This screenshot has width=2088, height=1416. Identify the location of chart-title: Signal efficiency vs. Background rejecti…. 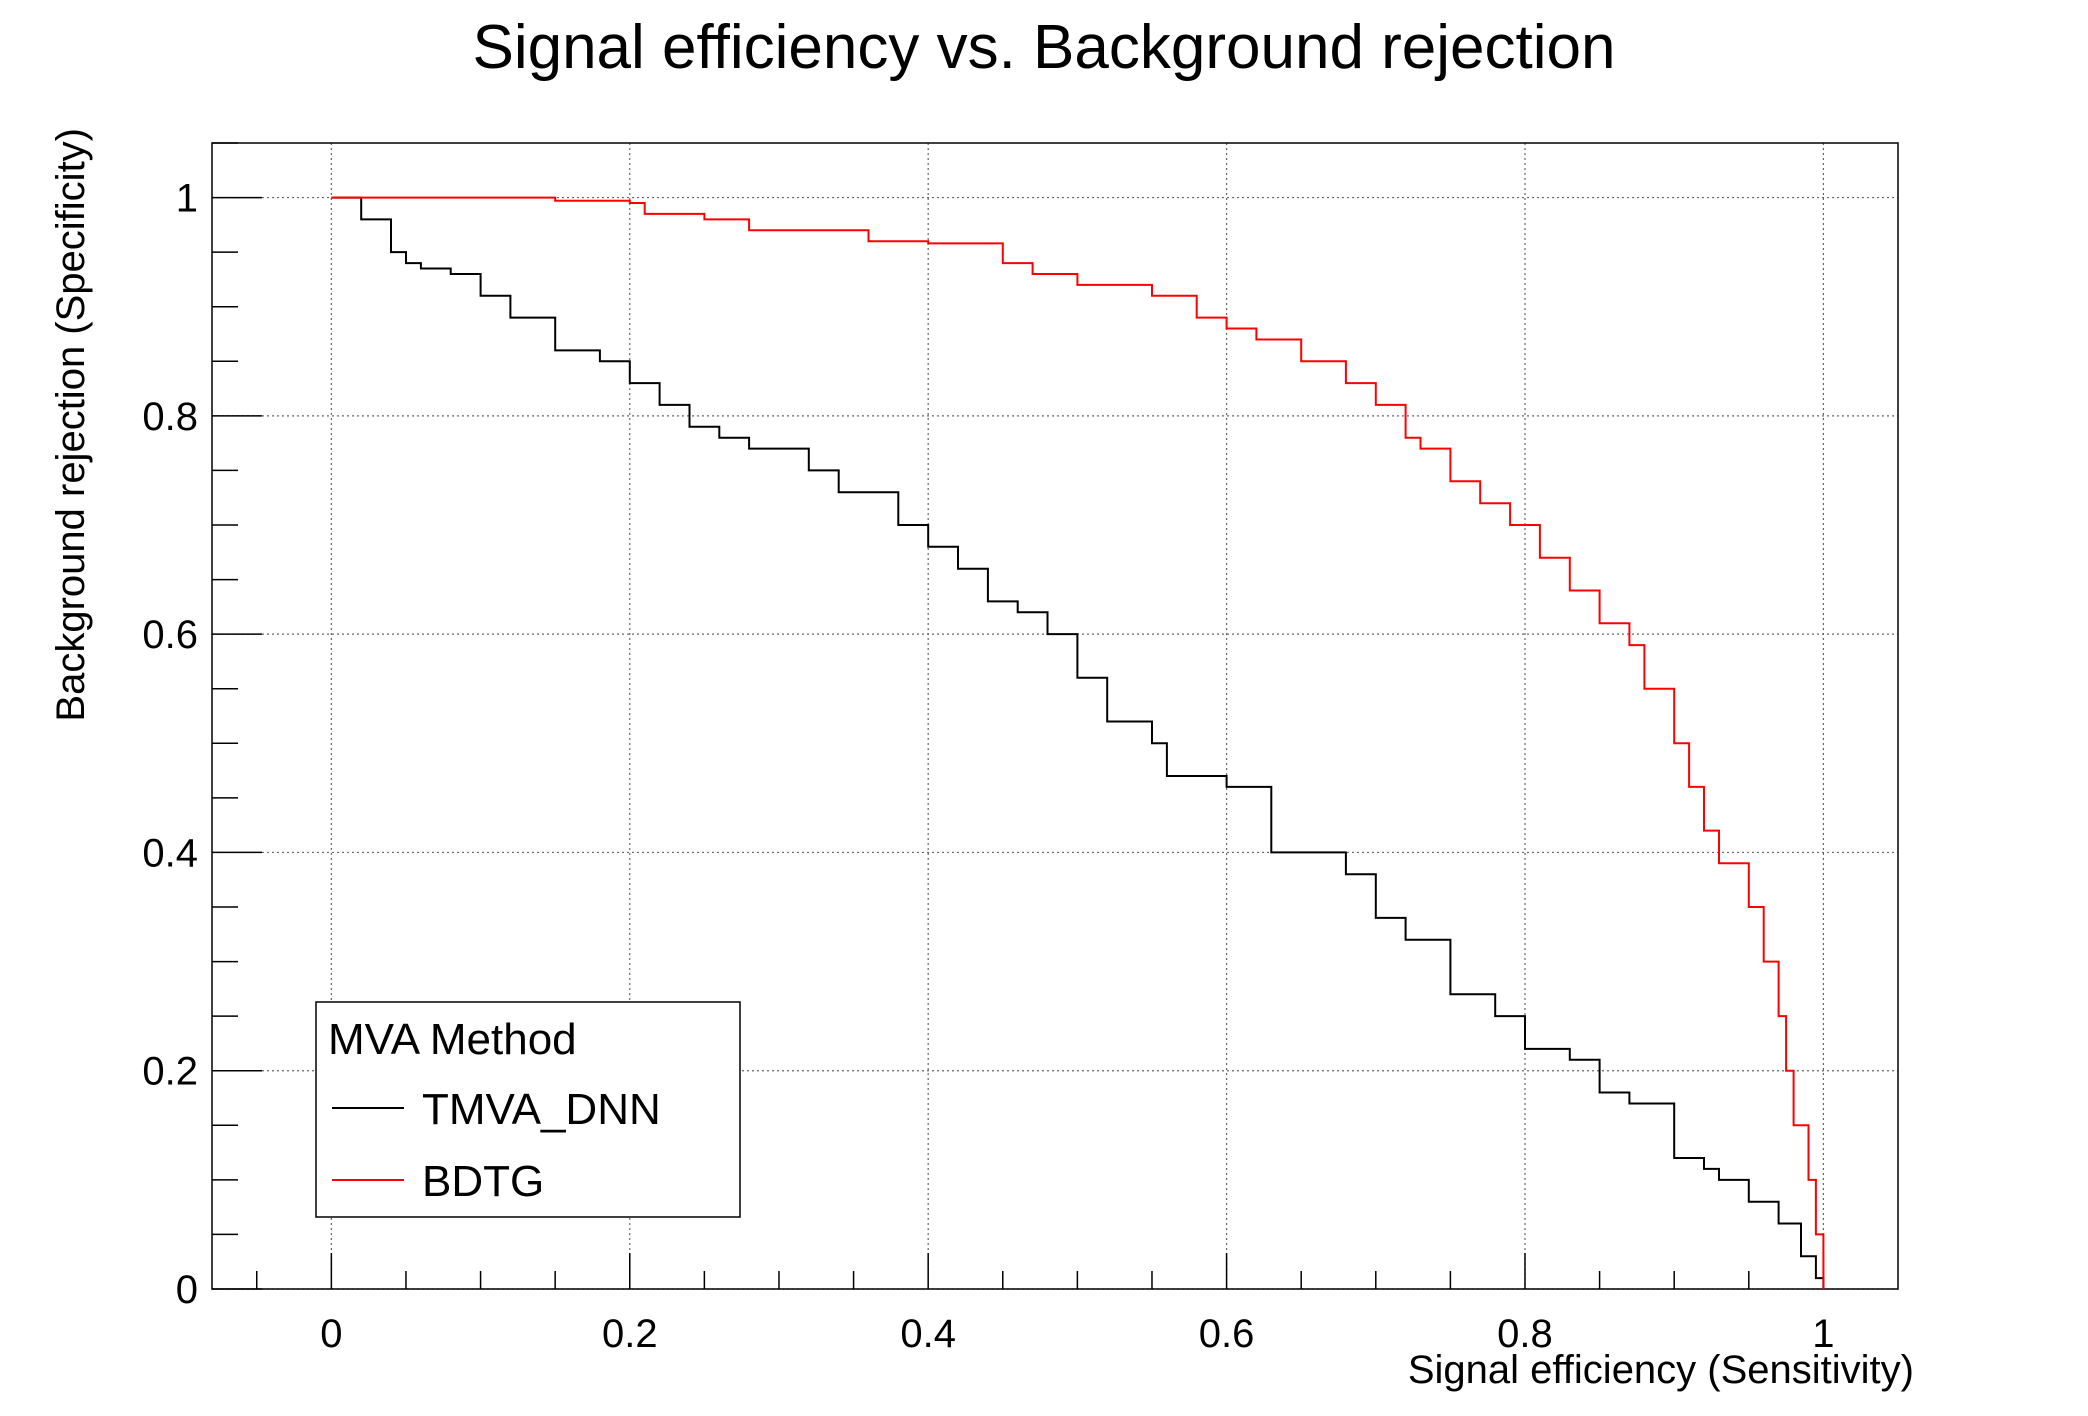
(1043, 47).